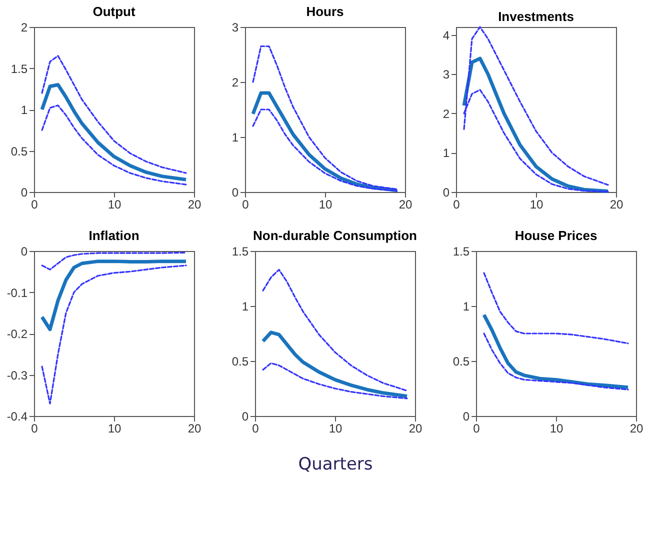  Describe the element at coordinates (325, 11) in the screenshot. I see `chart-title: Hours` at that location.